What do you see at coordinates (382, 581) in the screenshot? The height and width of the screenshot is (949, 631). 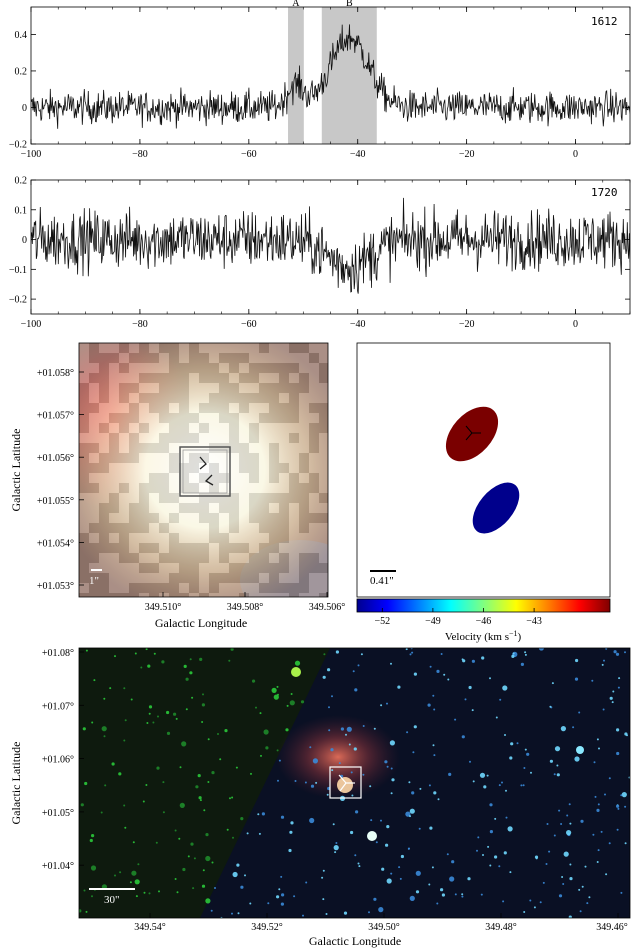 I see `scale-bar-label: 0.41"` at bounding box center [382, 581].